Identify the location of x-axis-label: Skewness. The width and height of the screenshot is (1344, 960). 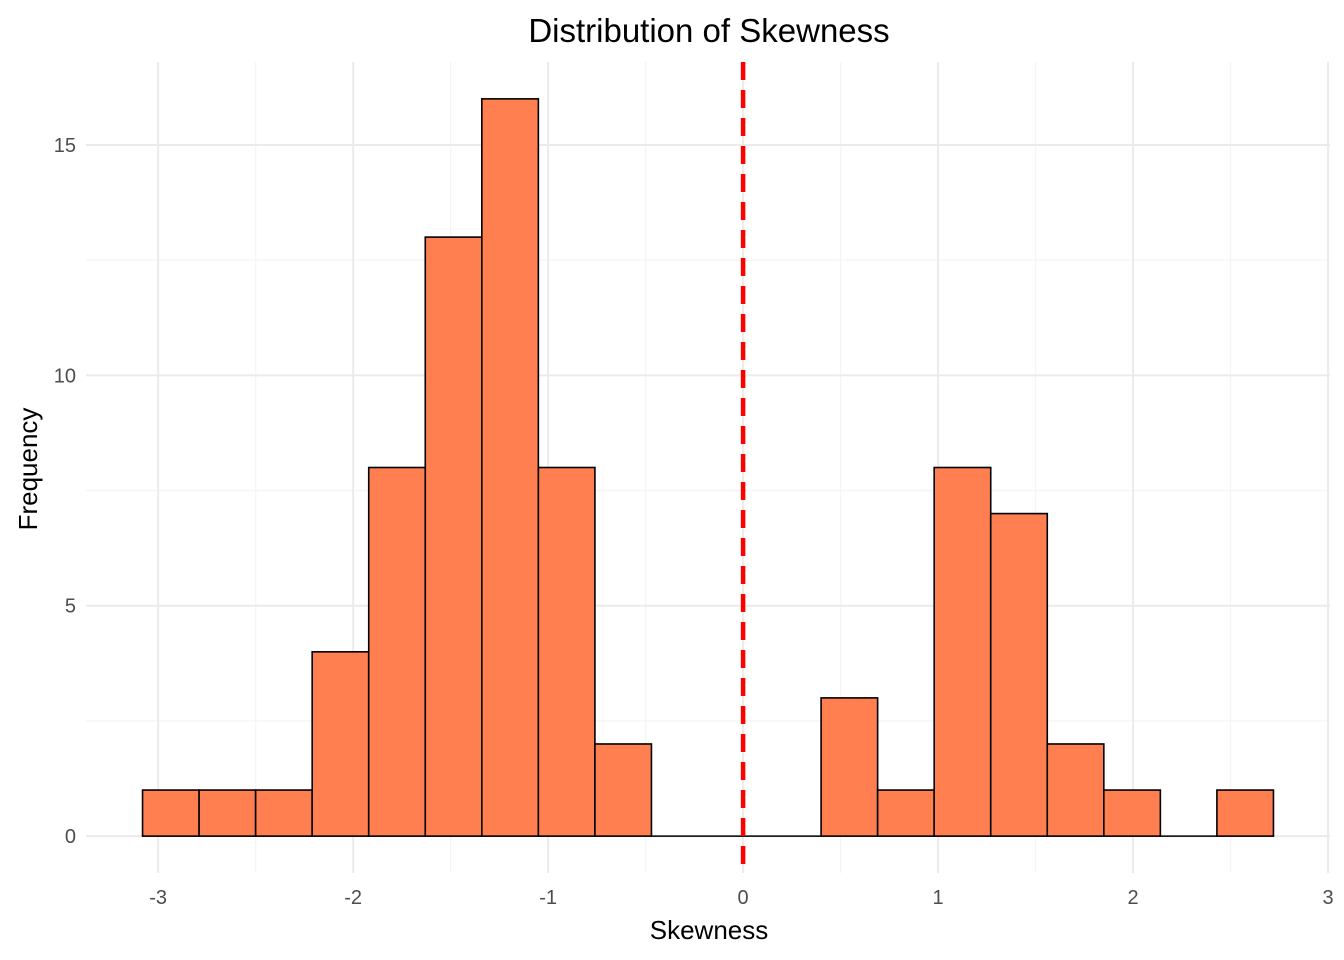
(709, 930).